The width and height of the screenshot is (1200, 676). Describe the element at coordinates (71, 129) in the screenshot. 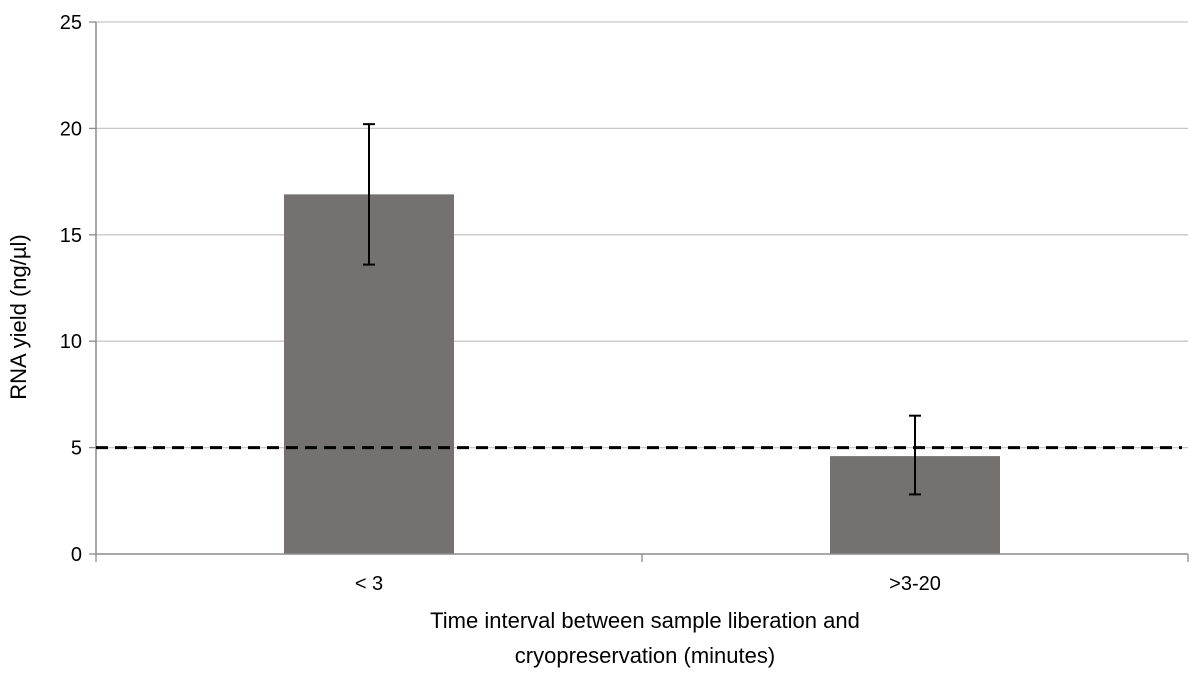

I see `y-tick-label: 20` at that location.